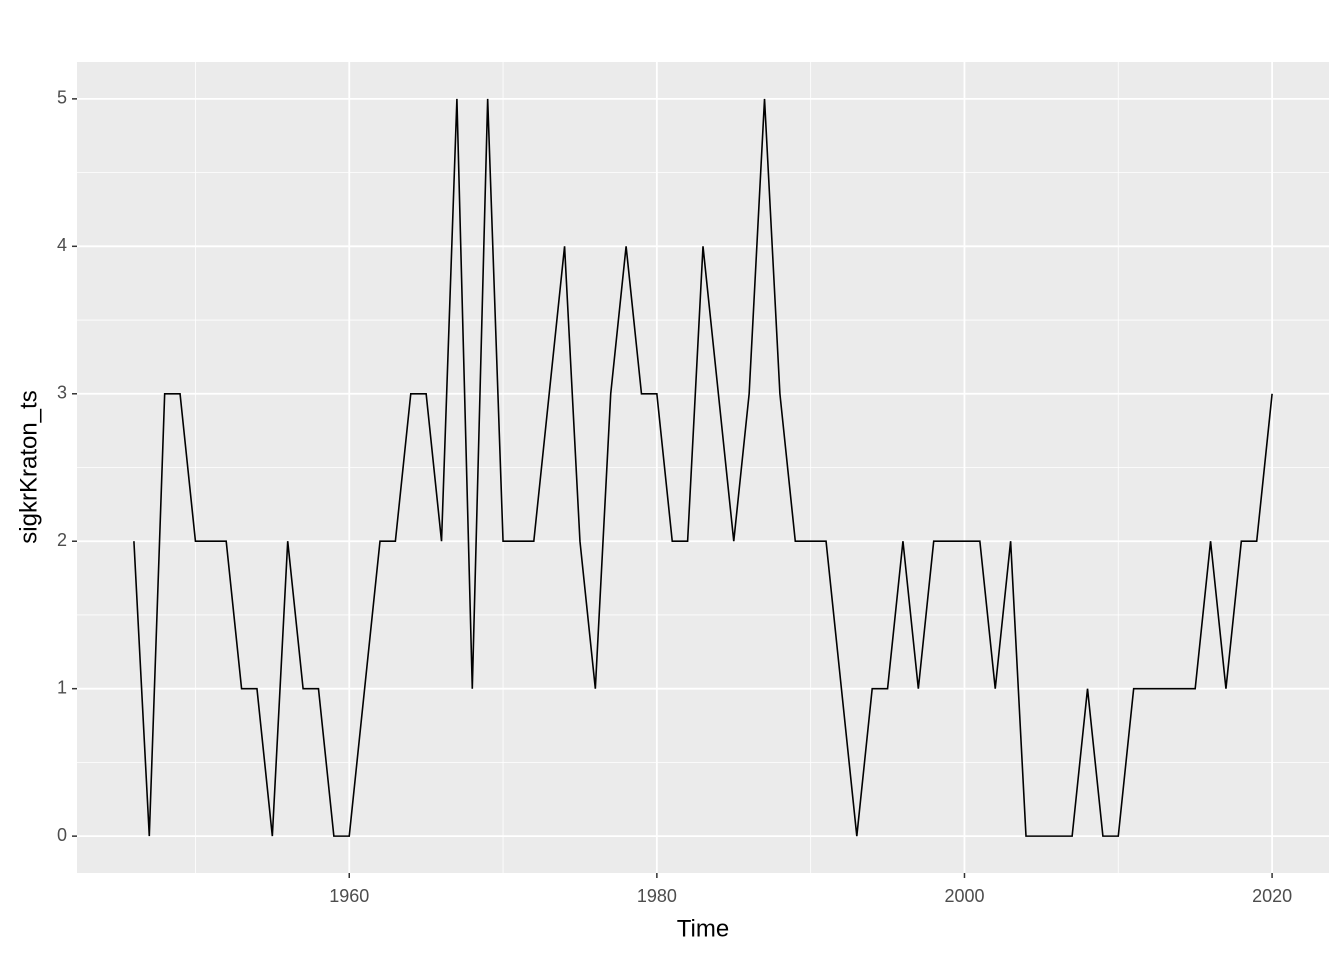 The width and height of the screenshot is (1344, 960). I want to click on y-tick-label: 4, so click(62, 245).